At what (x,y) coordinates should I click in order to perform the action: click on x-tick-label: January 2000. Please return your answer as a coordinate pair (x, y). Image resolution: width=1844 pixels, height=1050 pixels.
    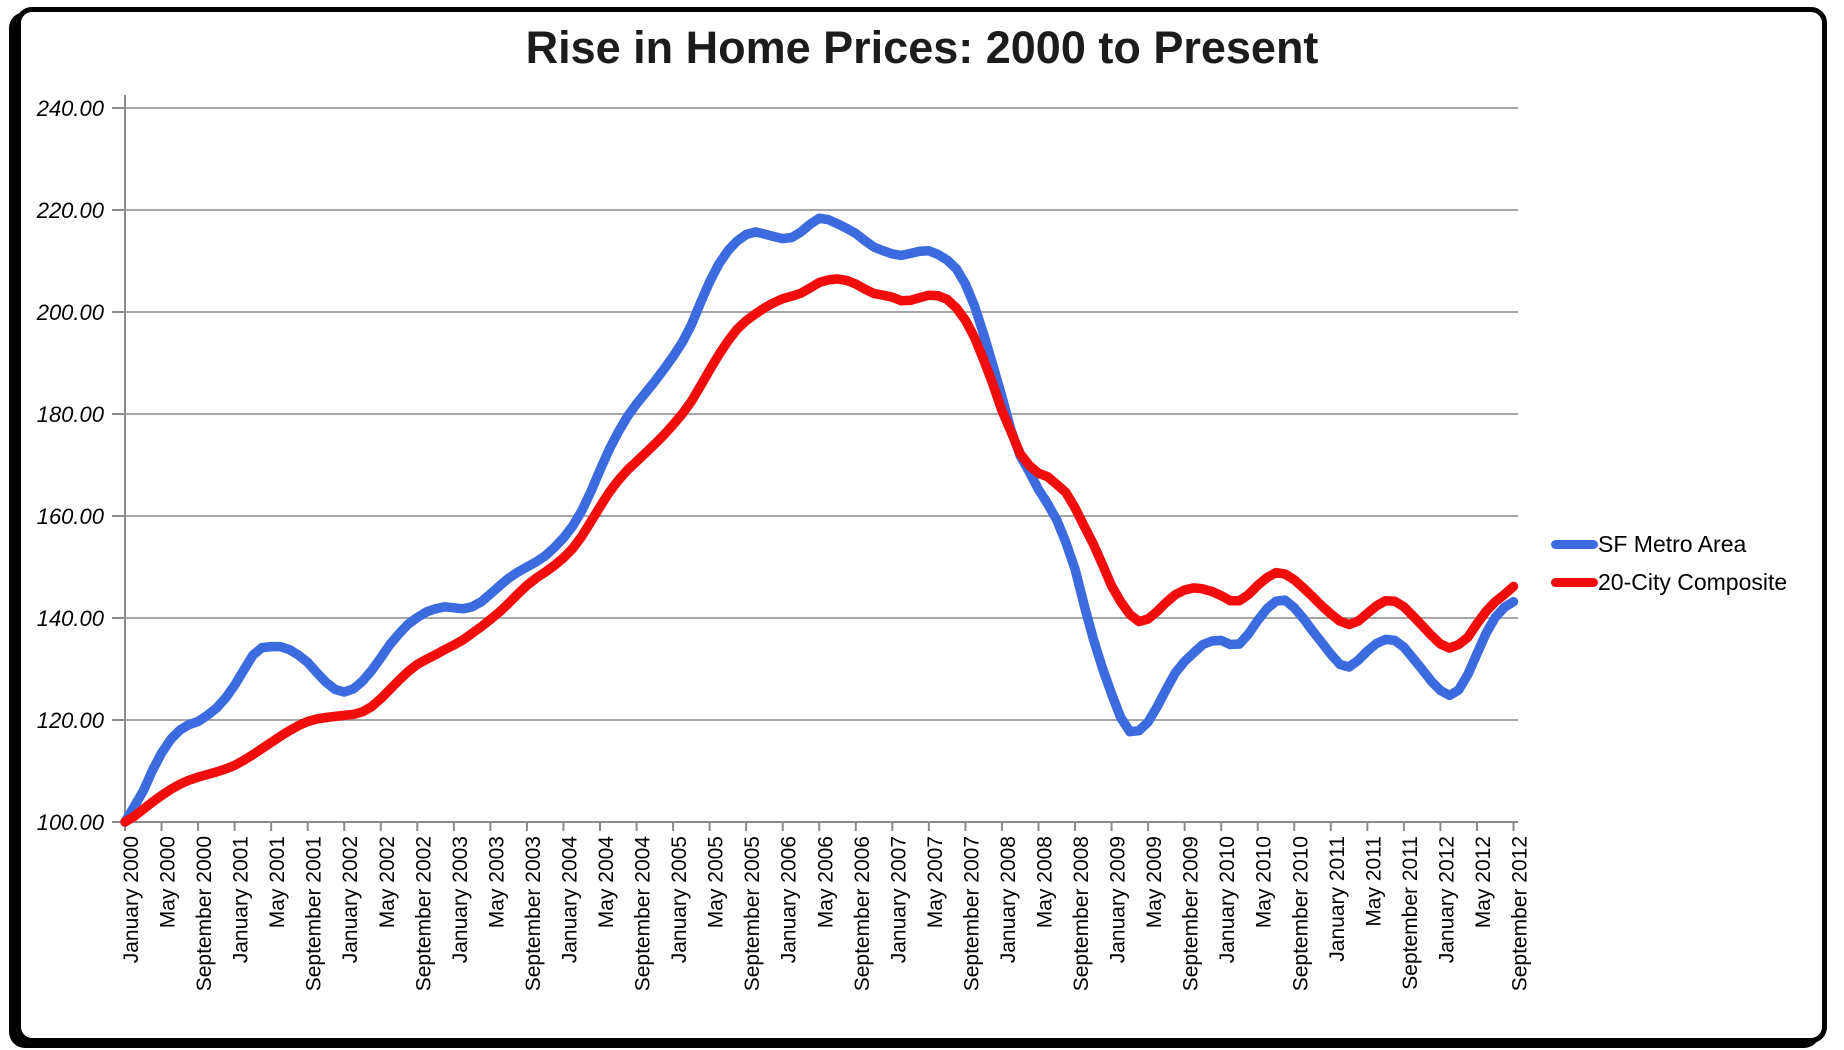
    Looking at the image, I should click on (131, 899).